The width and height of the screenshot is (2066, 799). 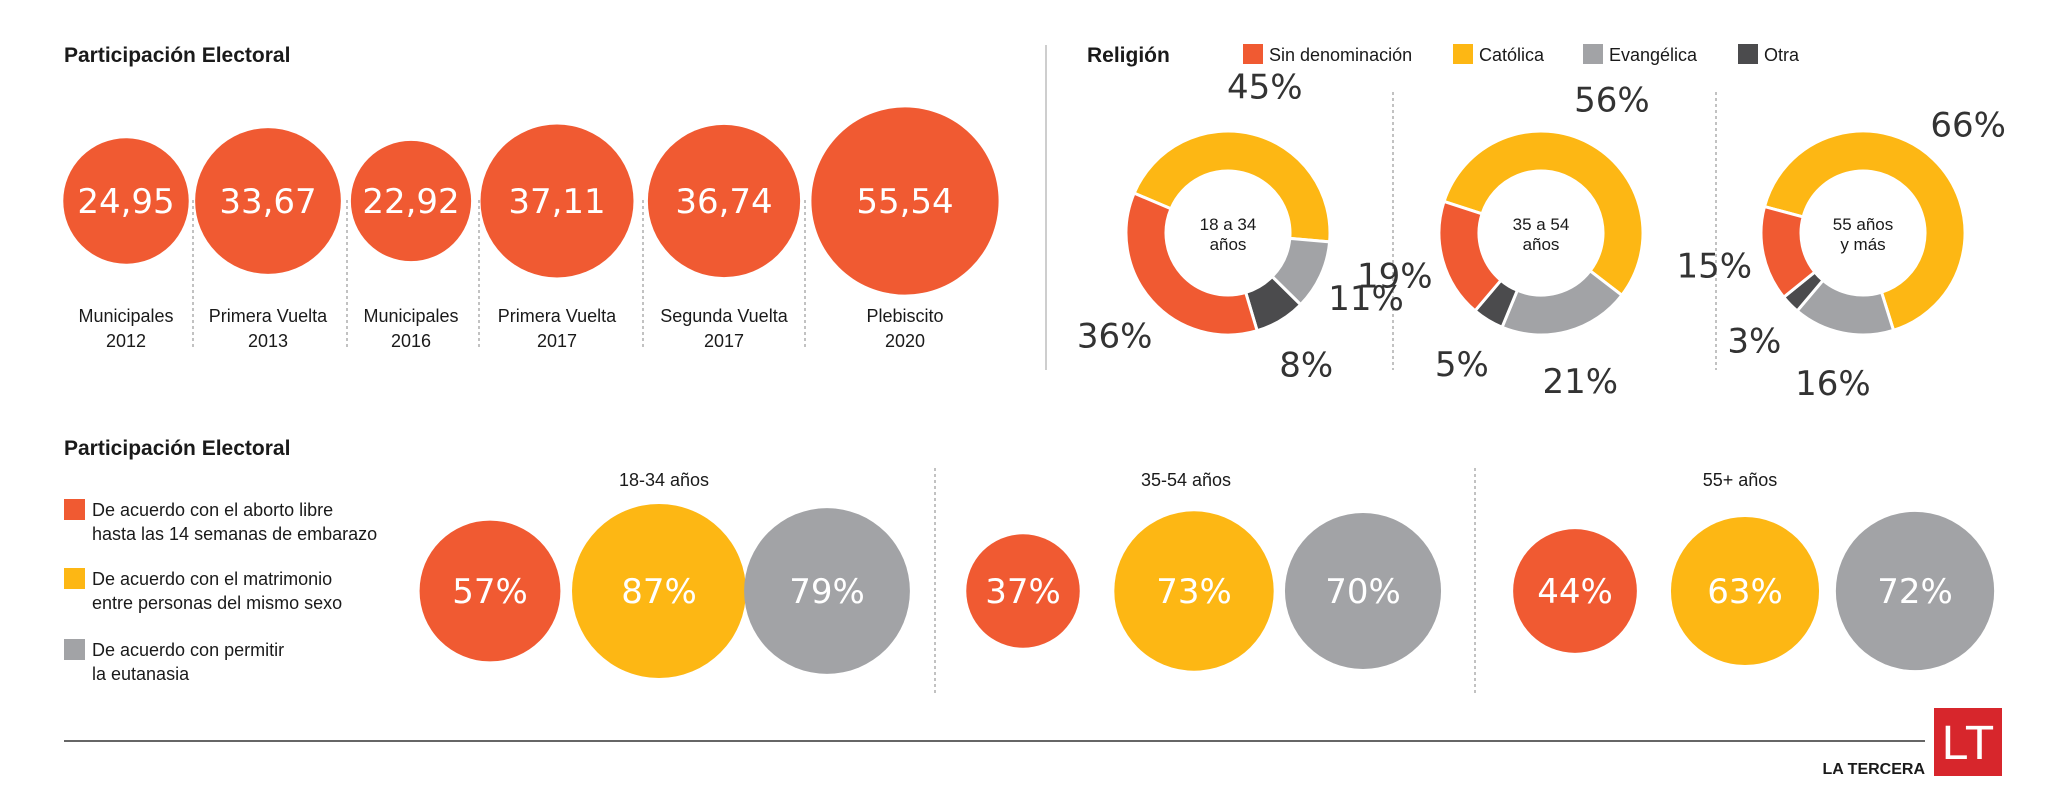 What do you see at coordinates (1653, 55) in the screenshot?
I see `legend-label: Evangélica` at bounding box center [1653, 55].